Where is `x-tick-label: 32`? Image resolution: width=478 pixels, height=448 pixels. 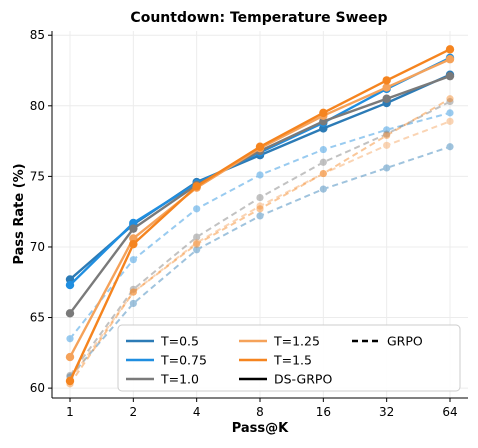 x-tick-label: 32 is located at coordinates (386, 412).